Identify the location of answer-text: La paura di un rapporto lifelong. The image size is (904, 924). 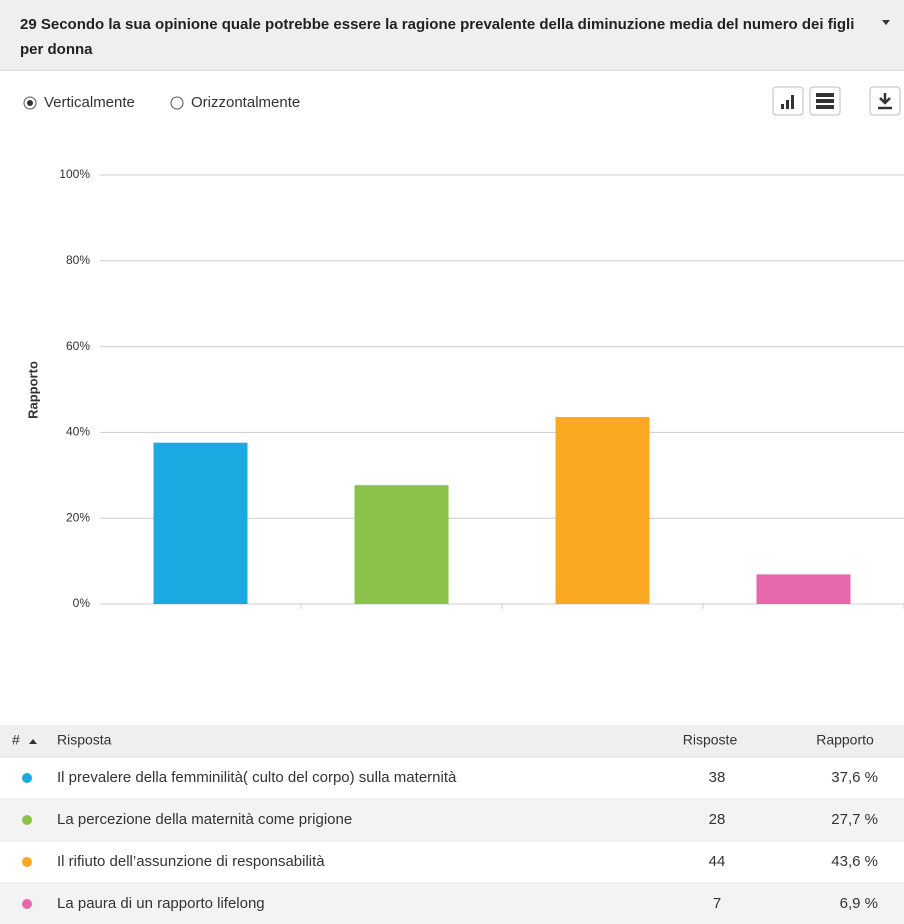
(161, 903).